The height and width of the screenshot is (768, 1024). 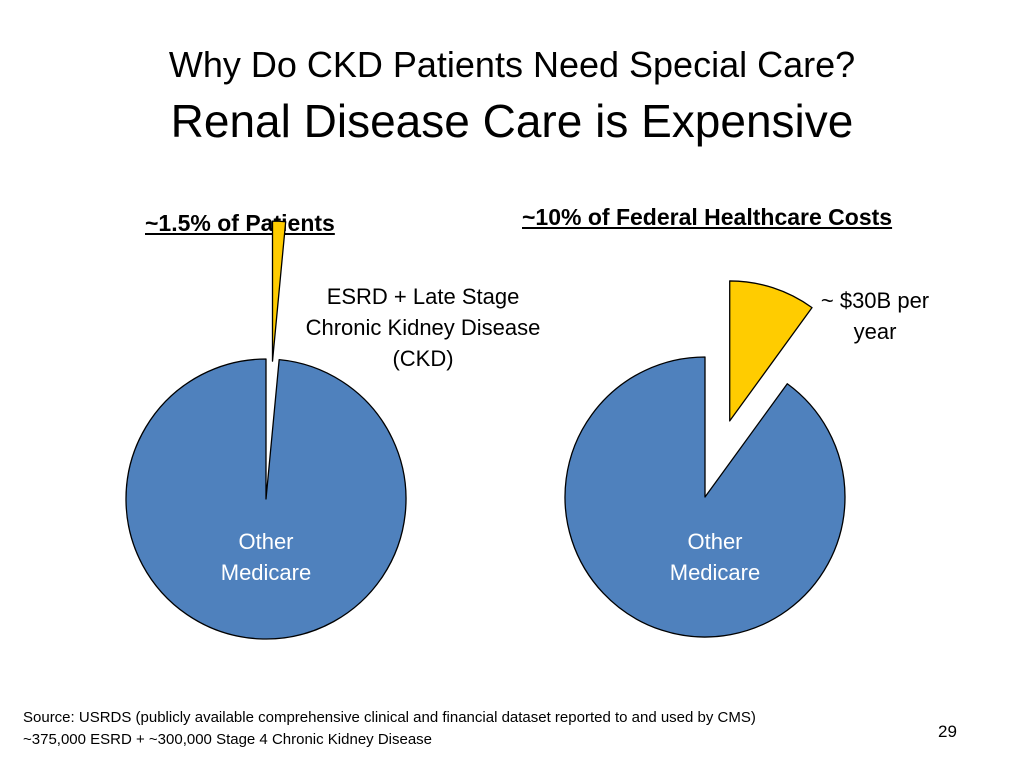 I want to click on right-pie-other-slice, so click(x=705, y=497).